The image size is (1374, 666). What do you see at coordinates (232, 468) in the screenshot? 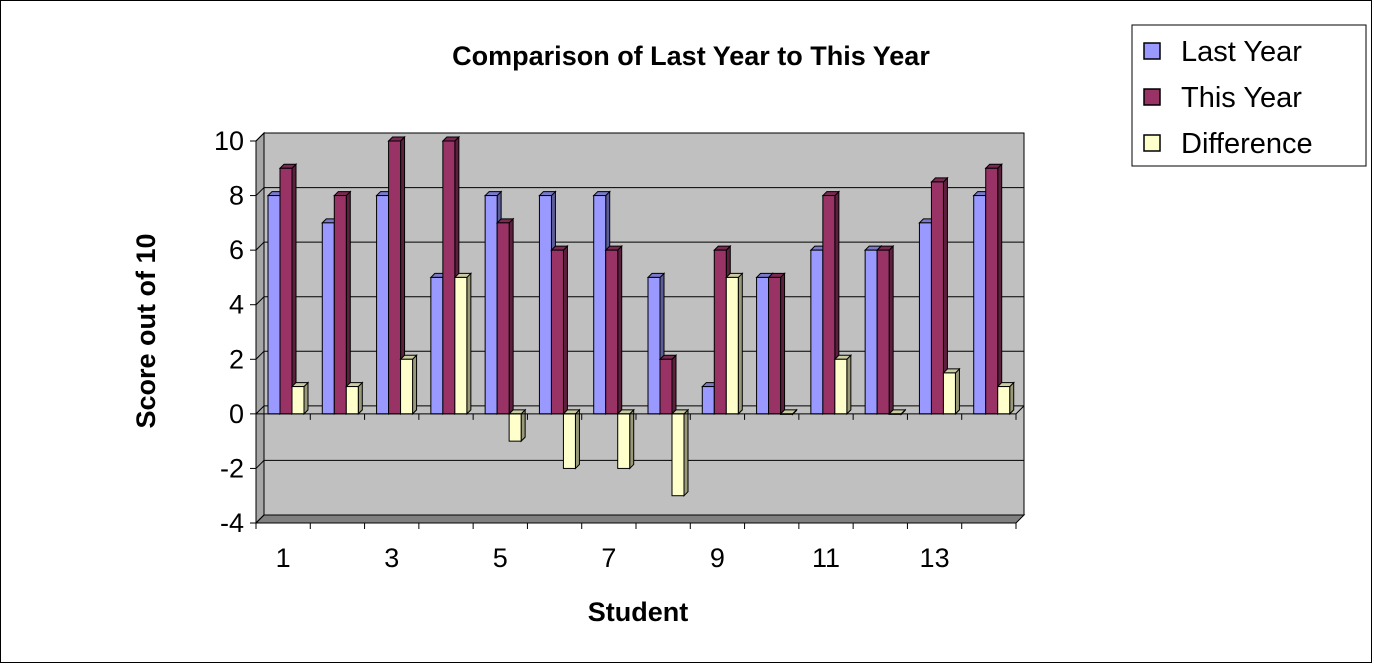
I see `y-tick-label: -2` at bounding box center [232, 468].